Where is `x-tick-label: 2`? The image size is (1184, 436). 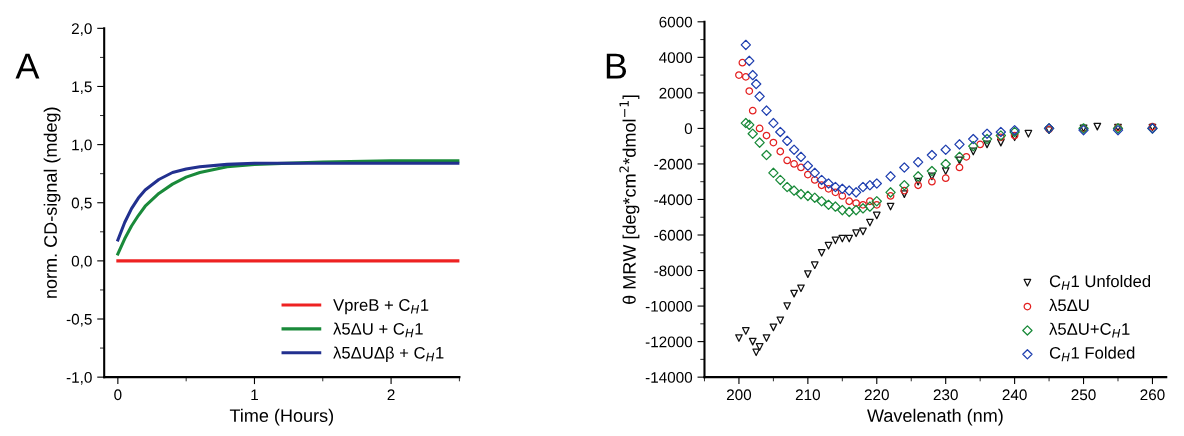 x-tick-label: 2 is located at coordinates (391, 395).